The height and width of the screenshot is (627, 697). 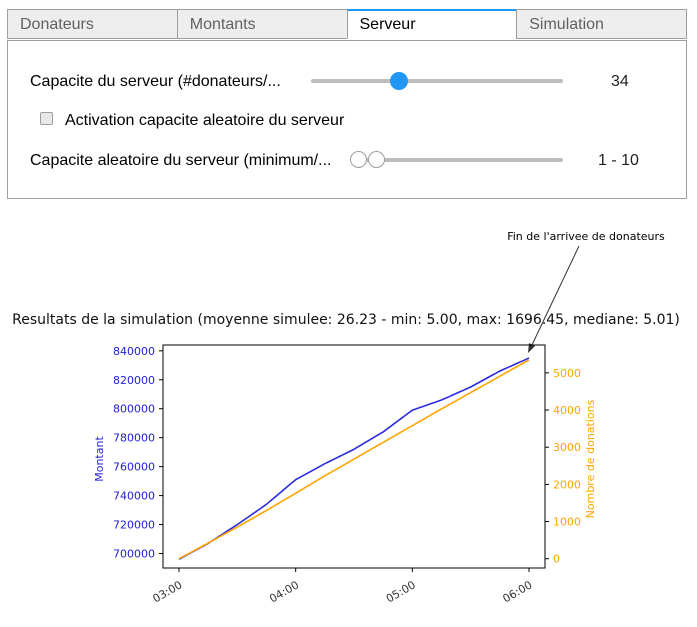 I want to click on random-range-min-thumb, so click(x=358, y=159).